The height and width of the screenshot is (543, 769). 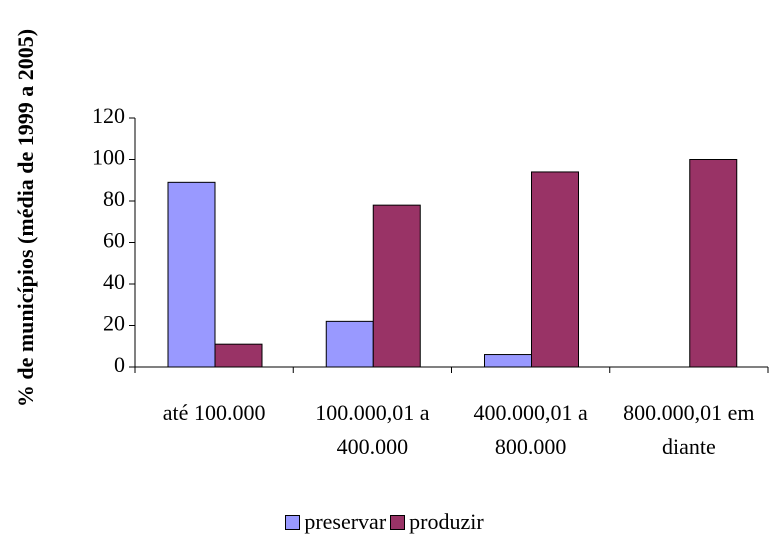 I want to click on y-tick-label: 0, so click(x=119, y=364).